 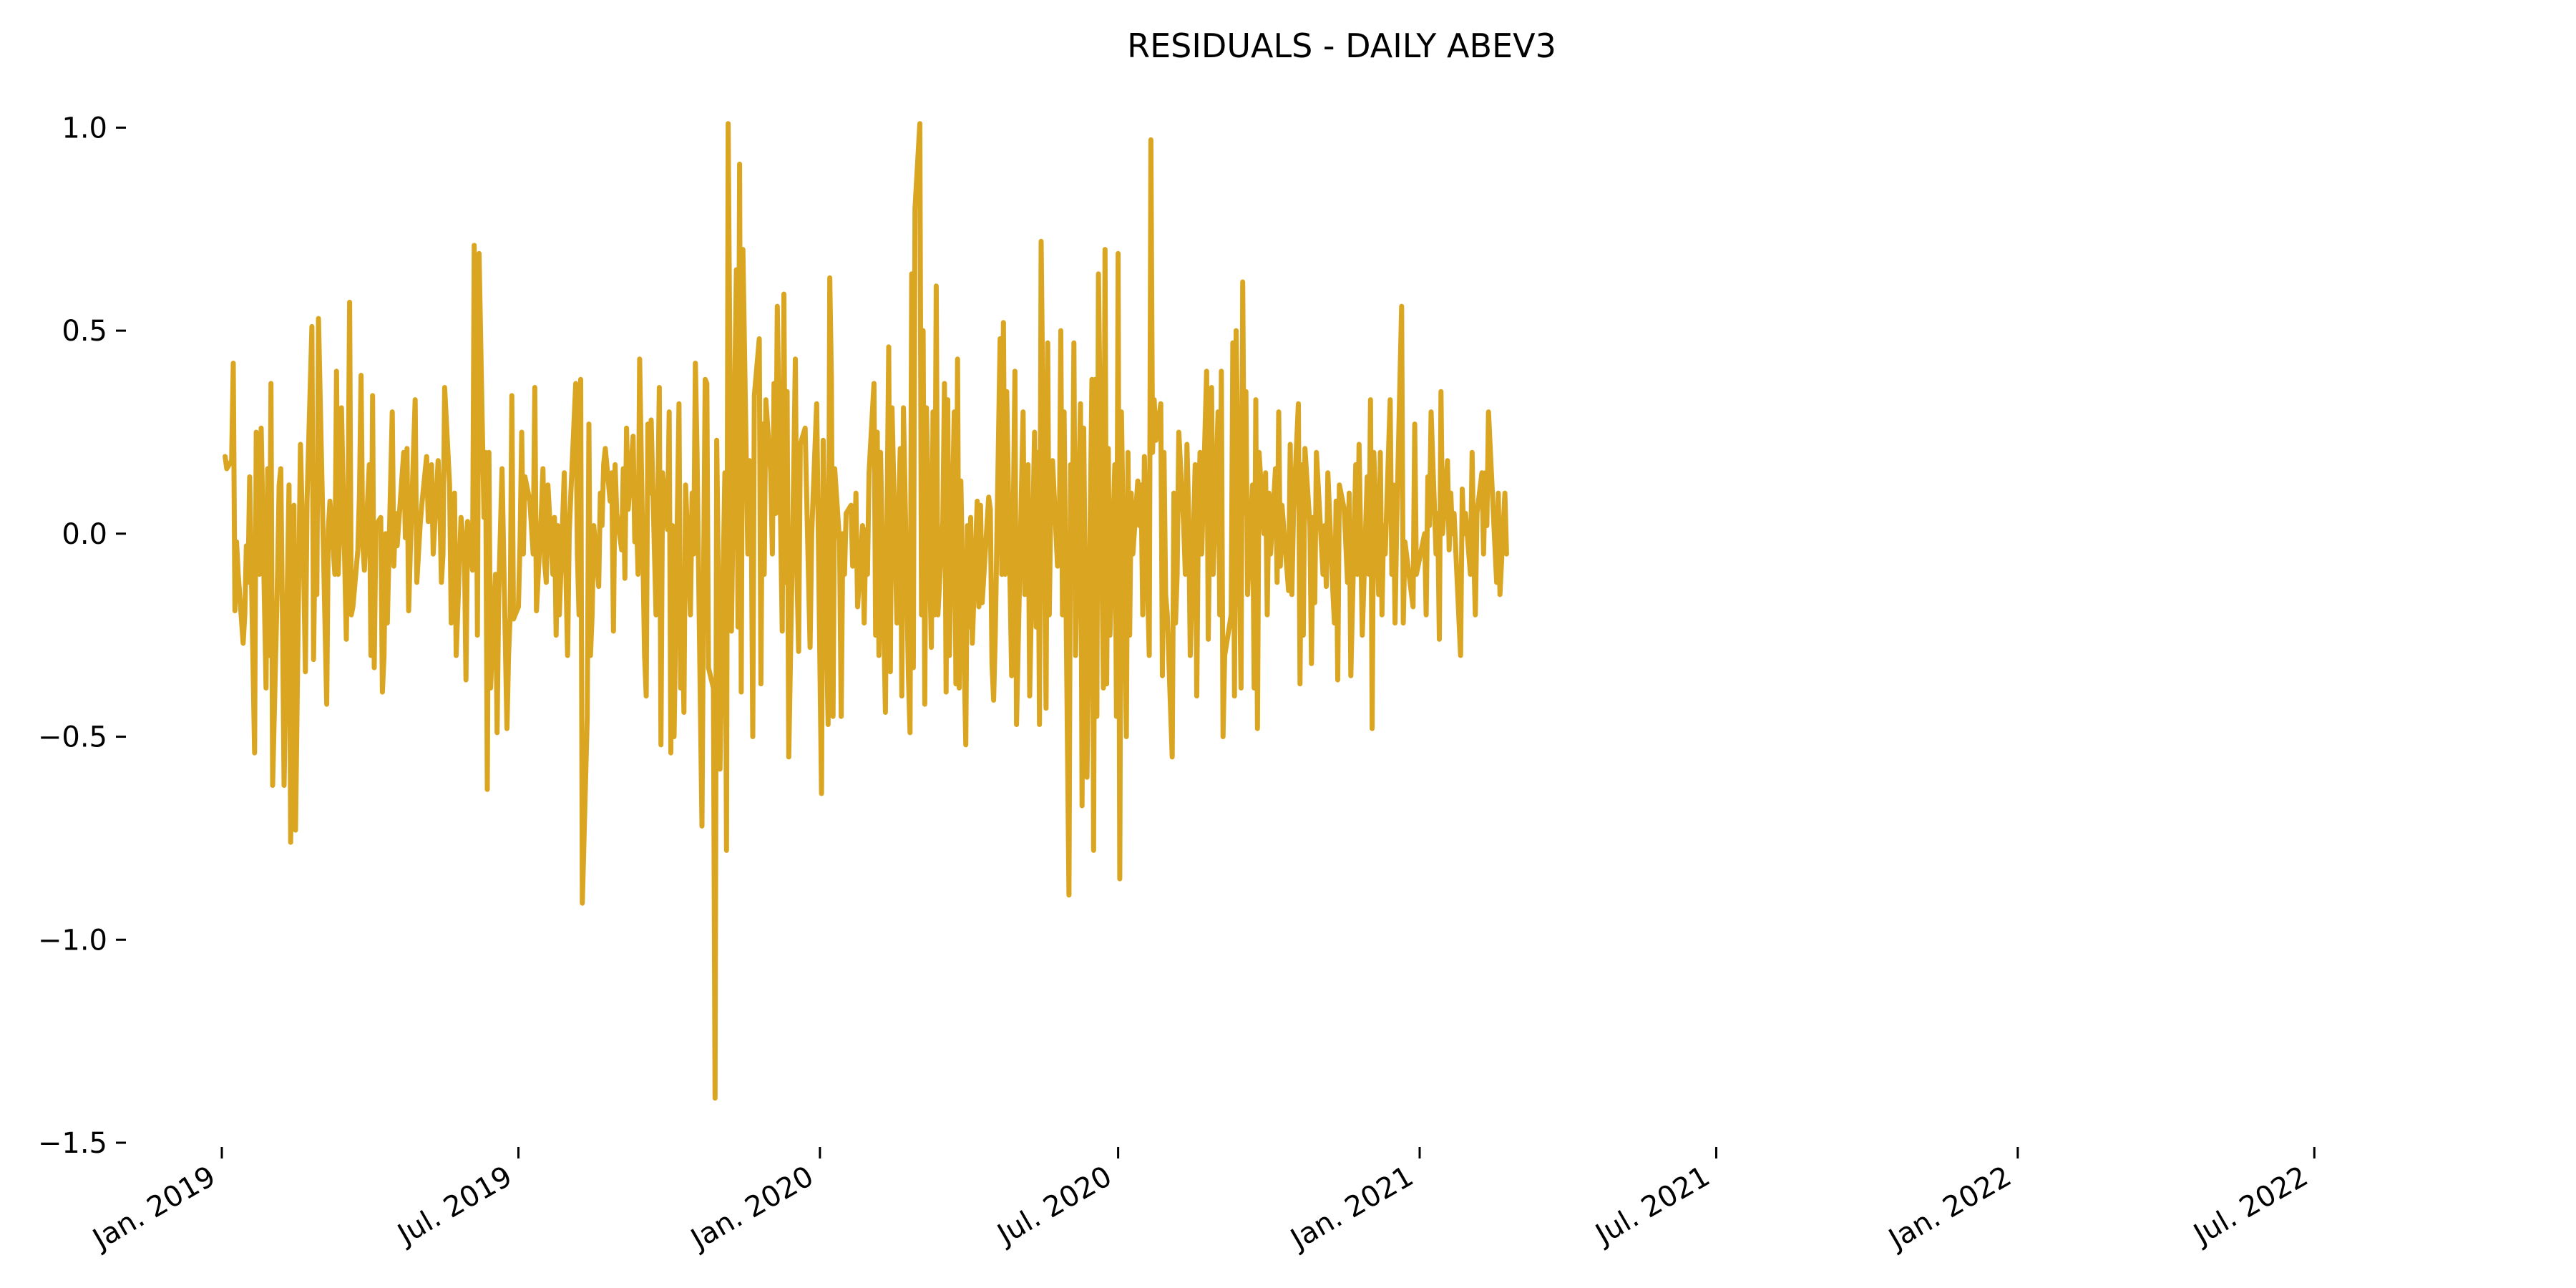 What do you see at coordinates (1351, 1208) in the screenshot?
I see `x-tick-label: Jan. 2021` at bounding box center [1351, 1208].